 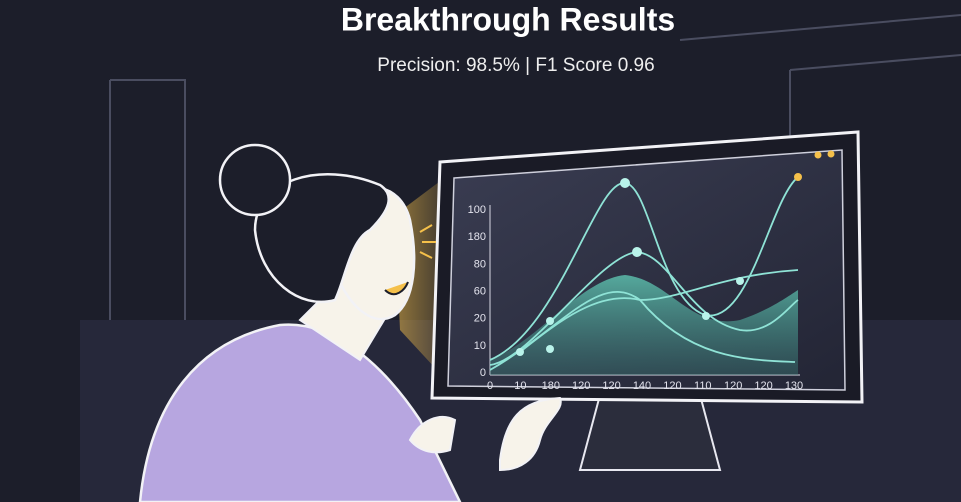 I want to click on x-label: 110, so click(x=703, y=386).